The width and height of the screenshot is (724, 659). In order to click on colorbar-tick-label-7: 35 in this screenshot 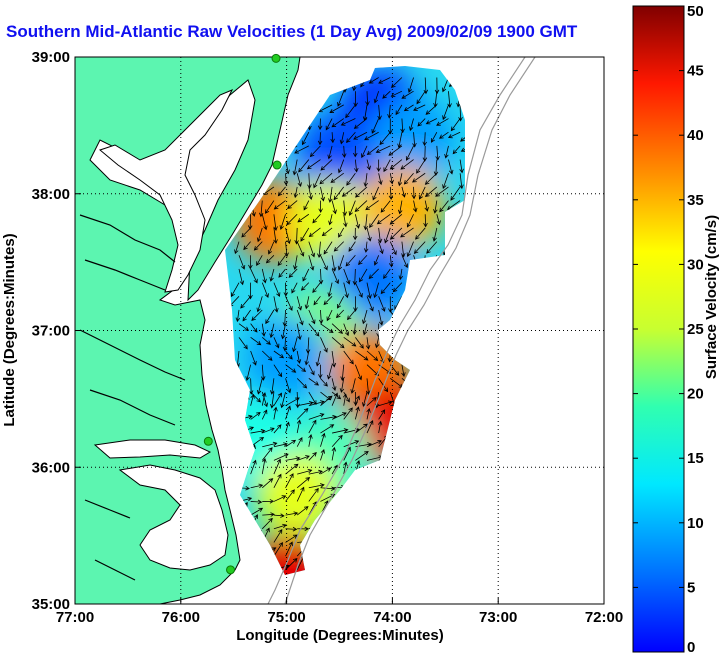, I will do `click(695, 200)`.